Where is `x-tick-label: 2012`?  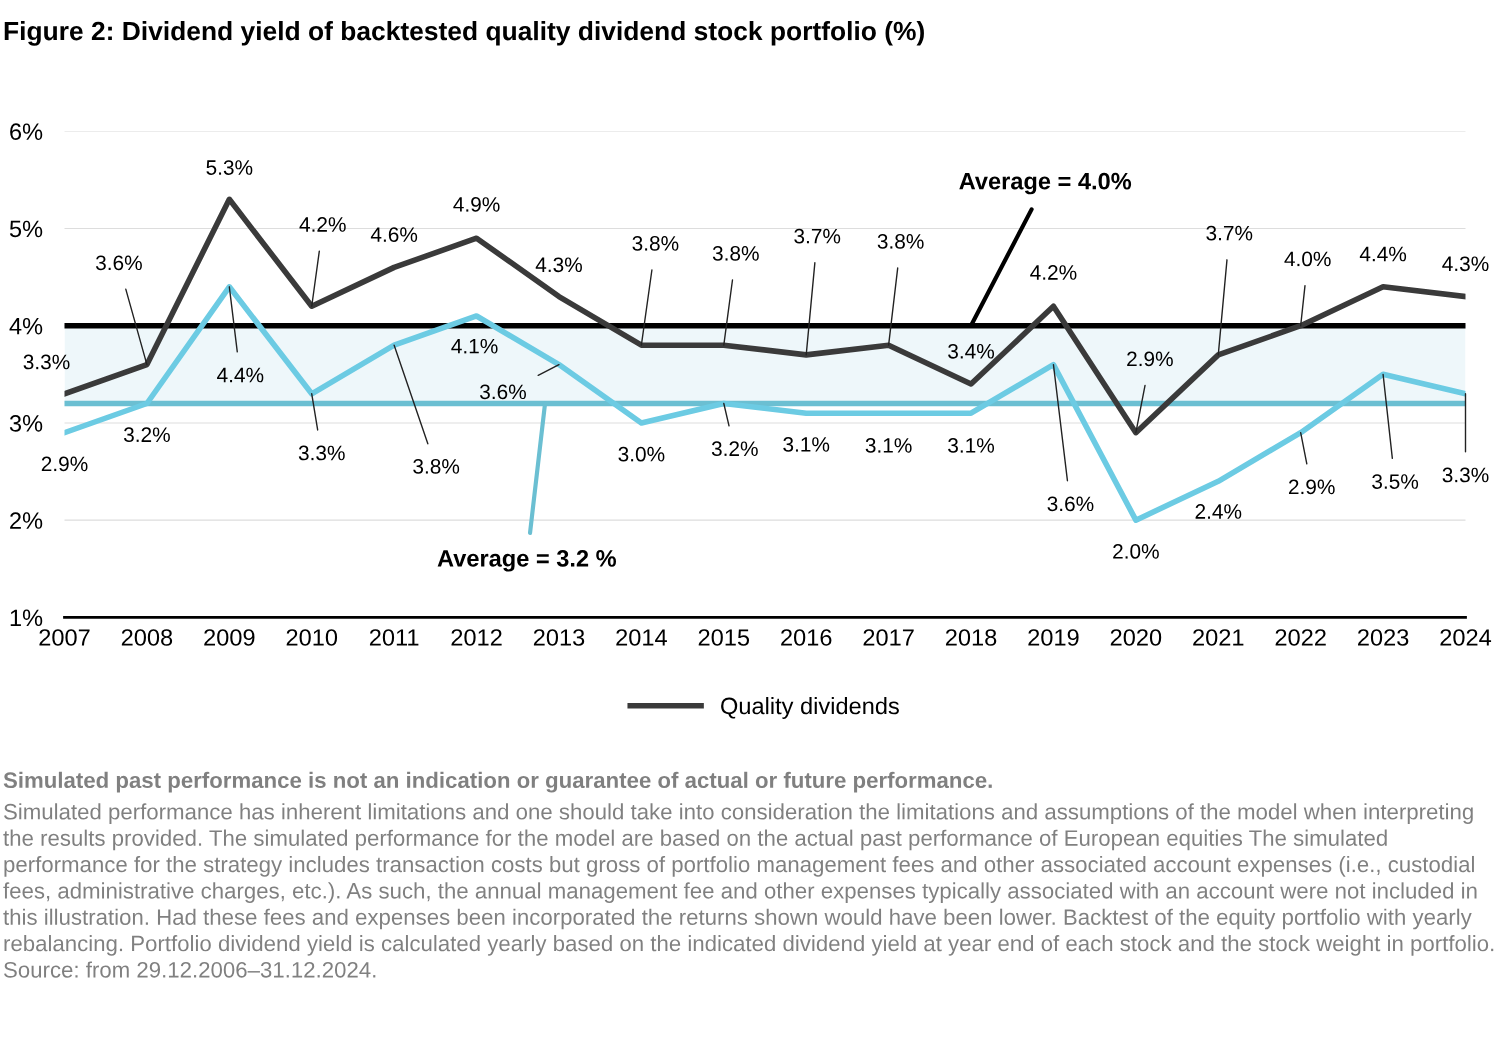 x-tick-label: 2012 is located at coordinates (476, 637).